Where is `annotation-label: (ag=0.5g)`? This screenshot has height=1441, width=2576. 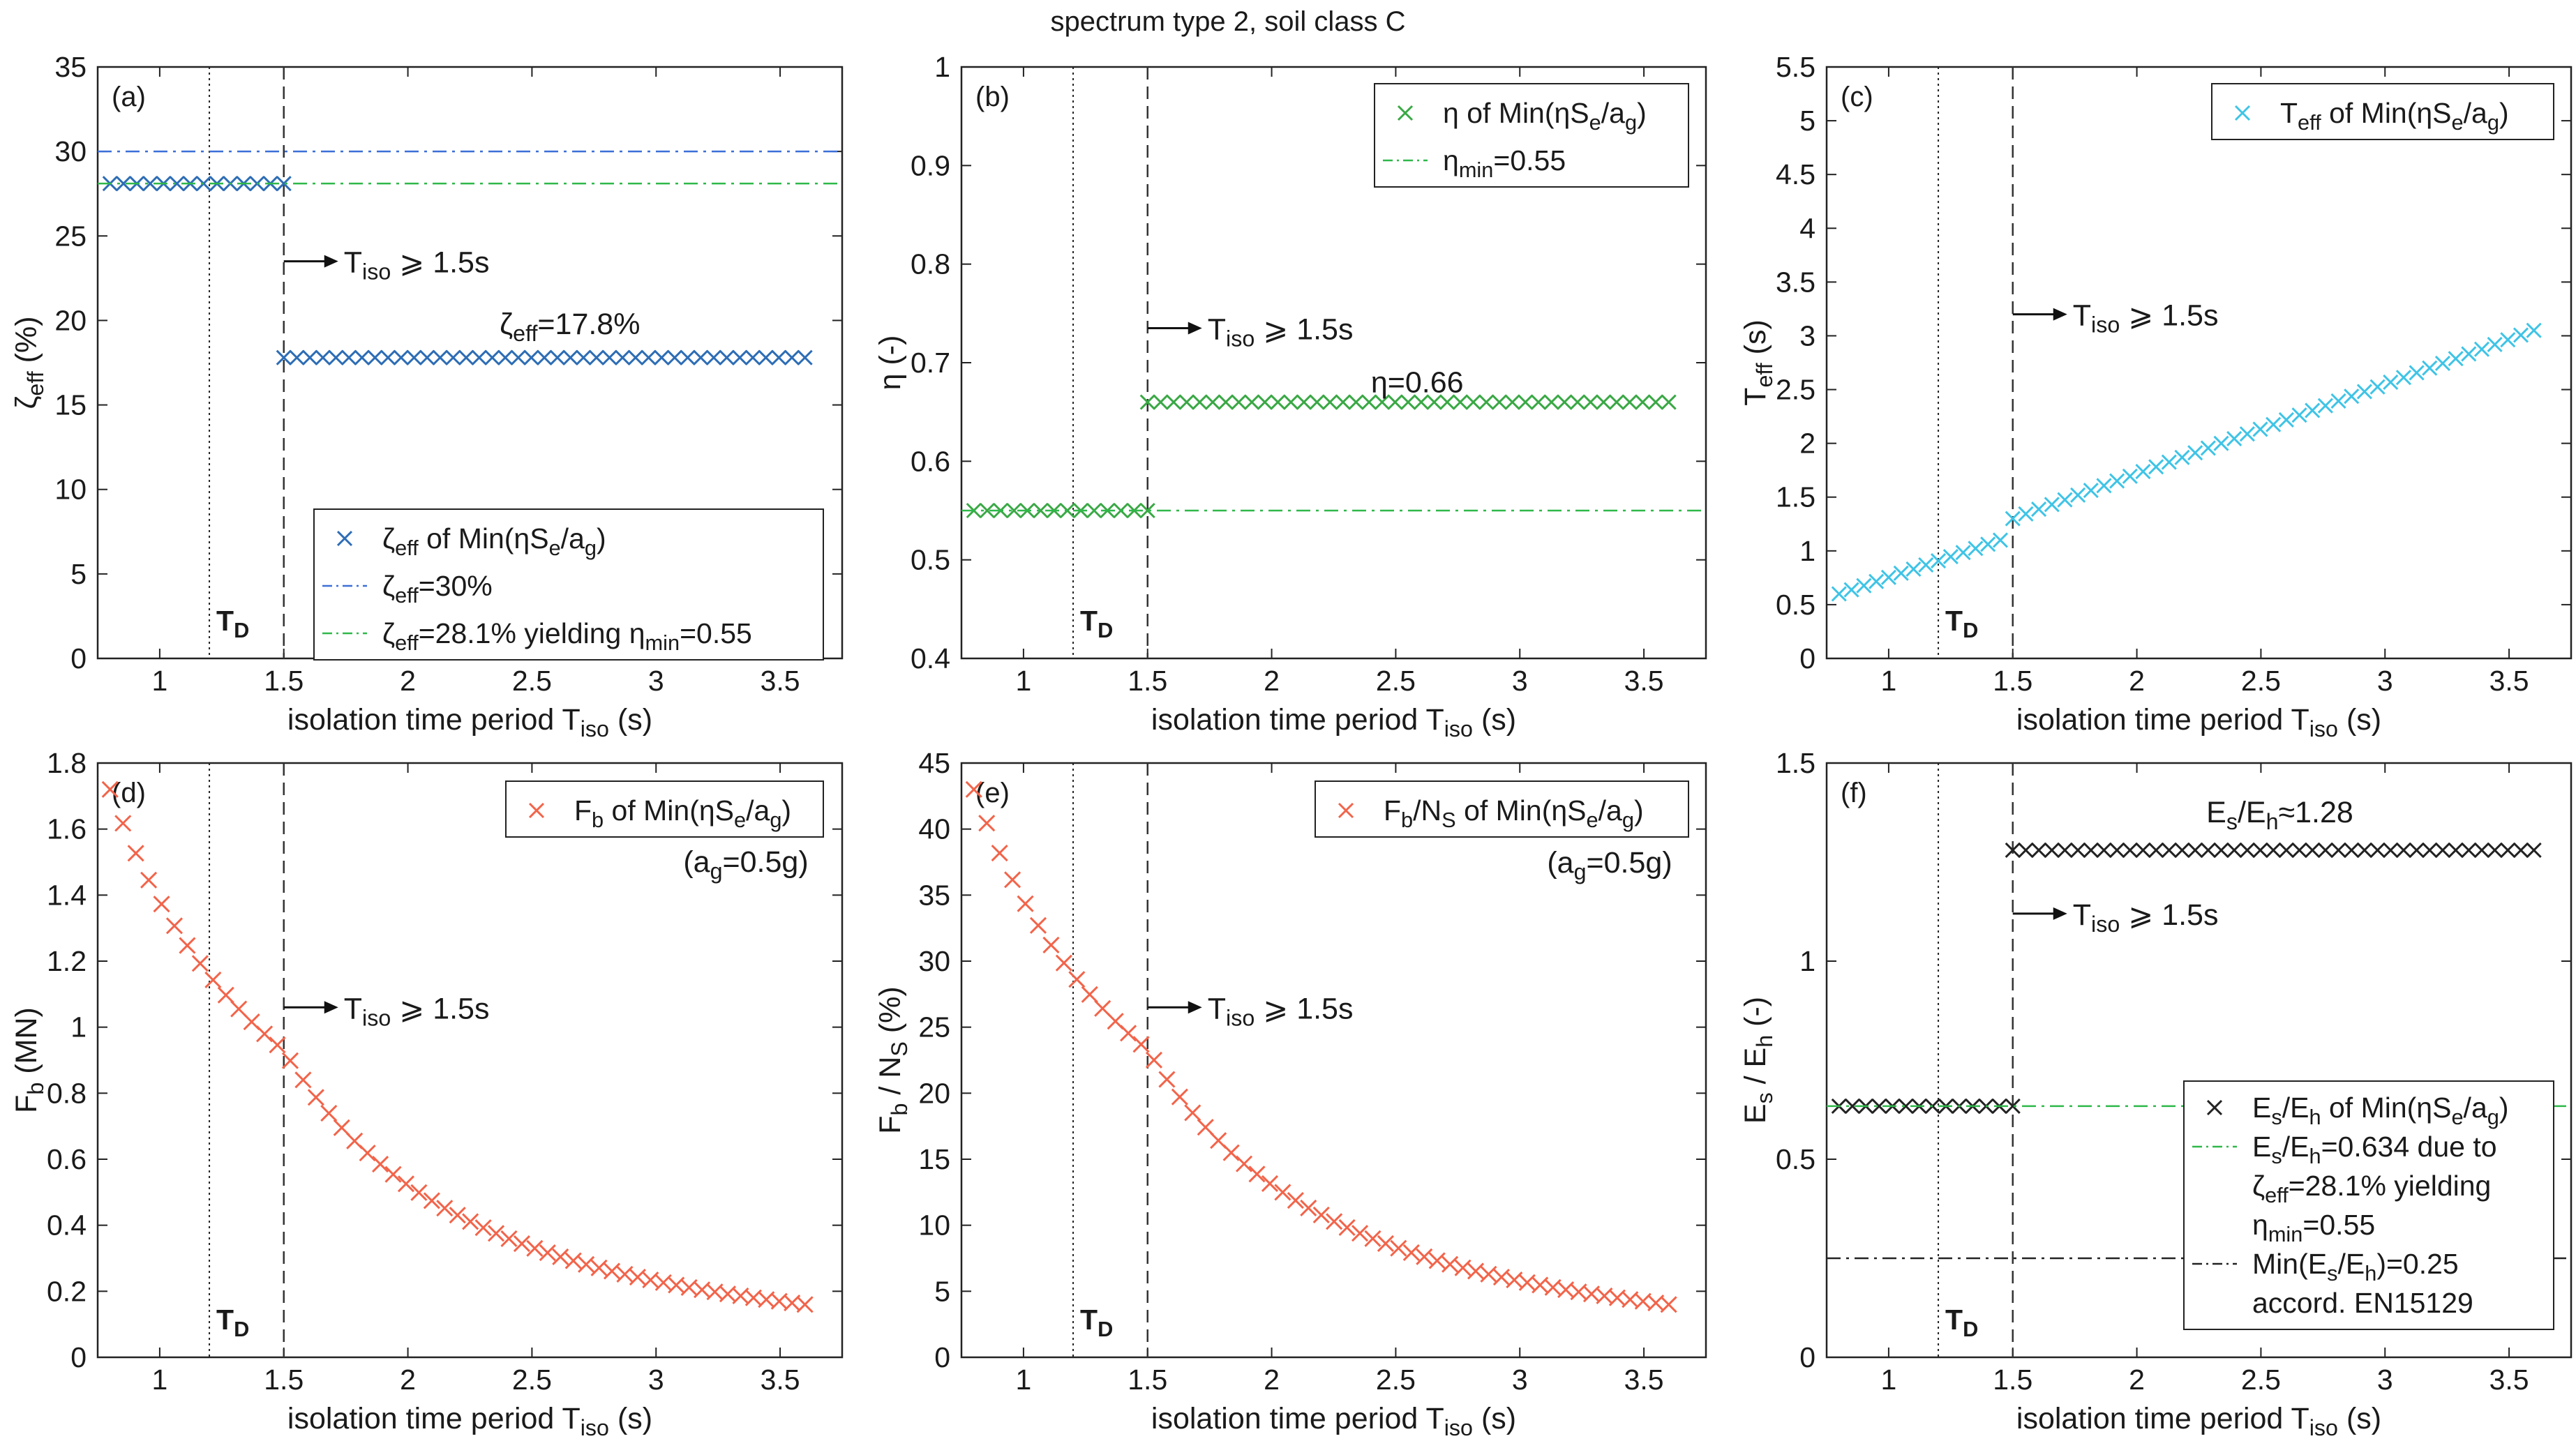
annotation-label: (ag=0.5g) is located at coordinates (1609, 865).